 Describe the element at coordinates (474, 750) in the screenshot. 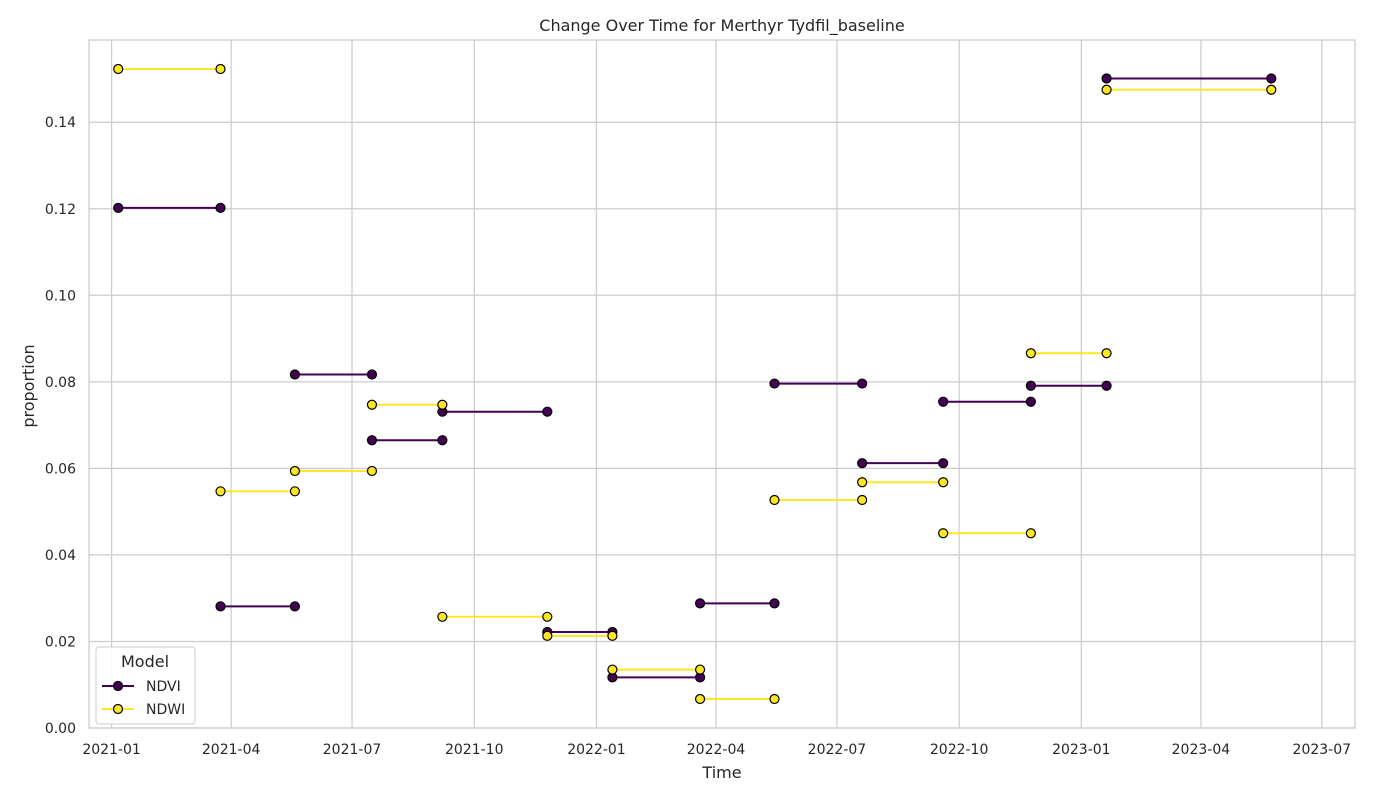

I see `x-tick-label: 2021-10` at that location.